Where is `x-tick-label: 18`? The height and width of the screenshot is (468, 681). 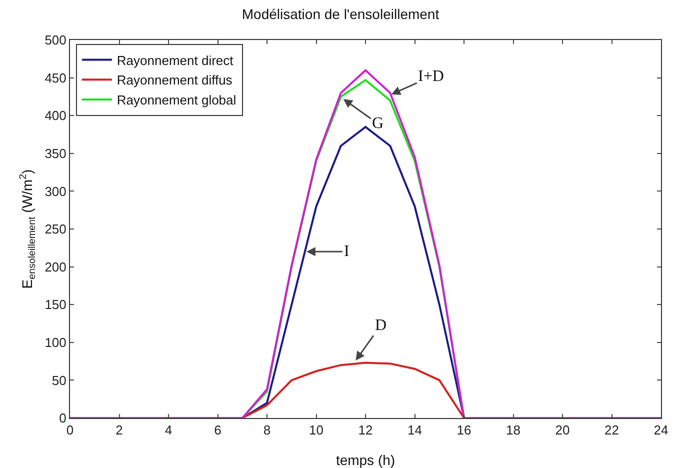
x-tick-label: 18 is located at coordinates (513, 430).